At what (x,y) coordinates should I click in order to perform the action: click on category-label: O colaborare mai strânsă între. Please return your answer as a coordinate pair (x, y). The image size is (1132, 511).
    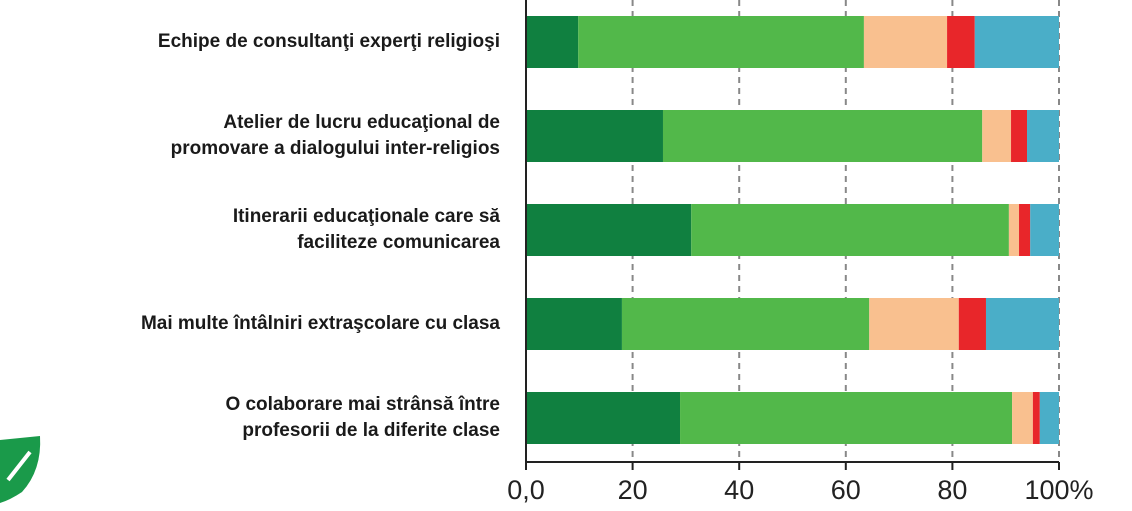
    Looking at the image, I should click on (362, 404).